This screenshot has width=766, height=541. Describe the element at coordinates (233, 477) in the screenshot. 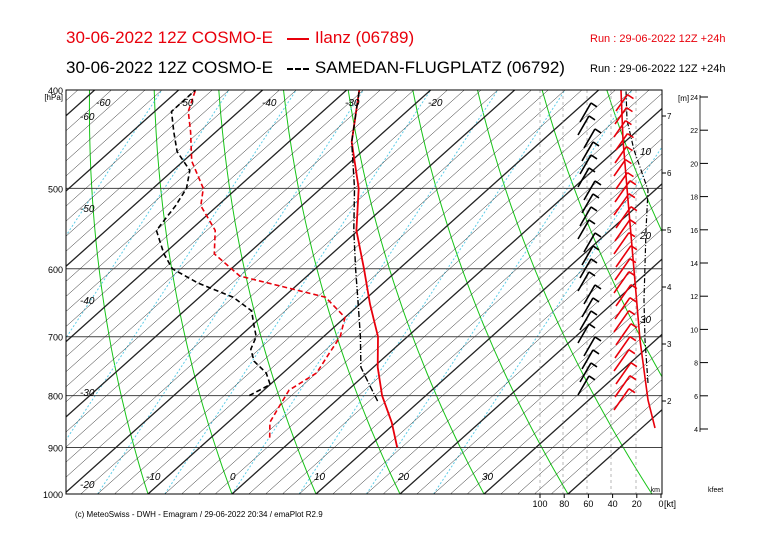

I see `temperature-tick-label-bottom: 0` at that location.